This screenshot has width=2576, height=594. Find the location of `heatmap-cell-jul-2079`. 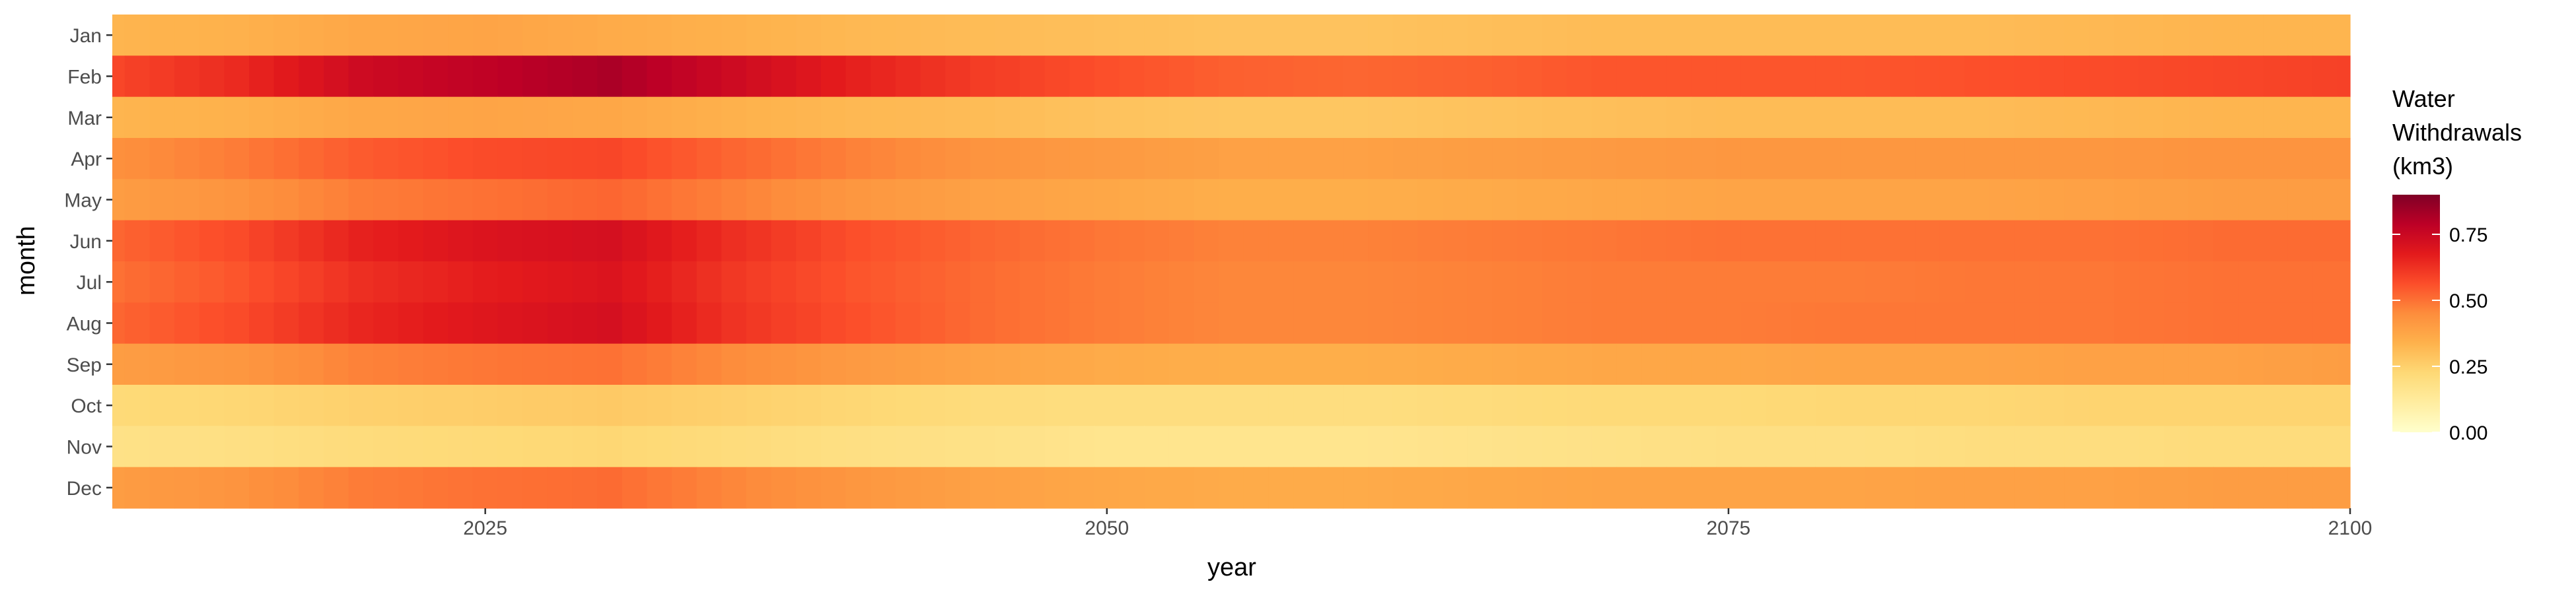

heatmap-cell-jul-2079 is located at coordinates (1828, 282).